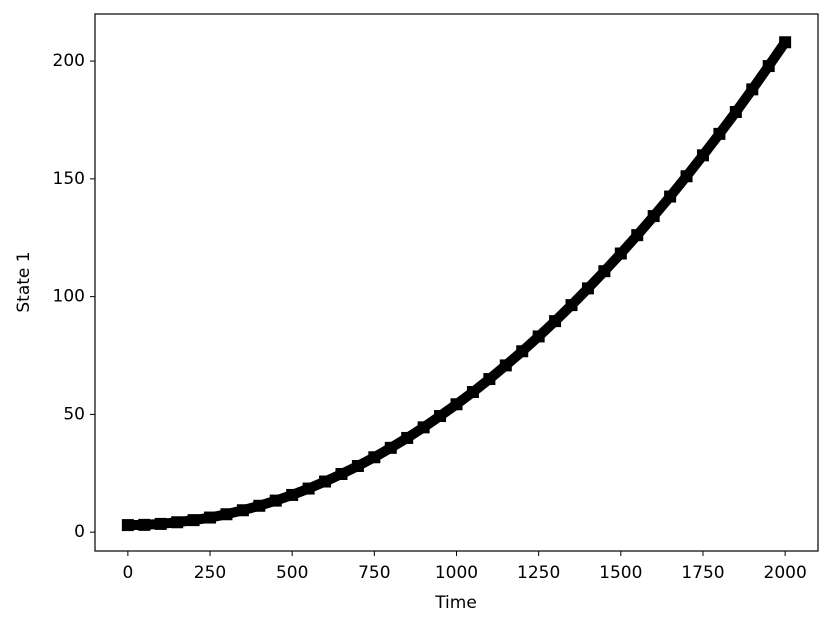 The height and width of the screenshot is (628, 831). Describe the element at coordinates (702, 573) in the screenshot. I see `x-tick-label: 1750` at that location.